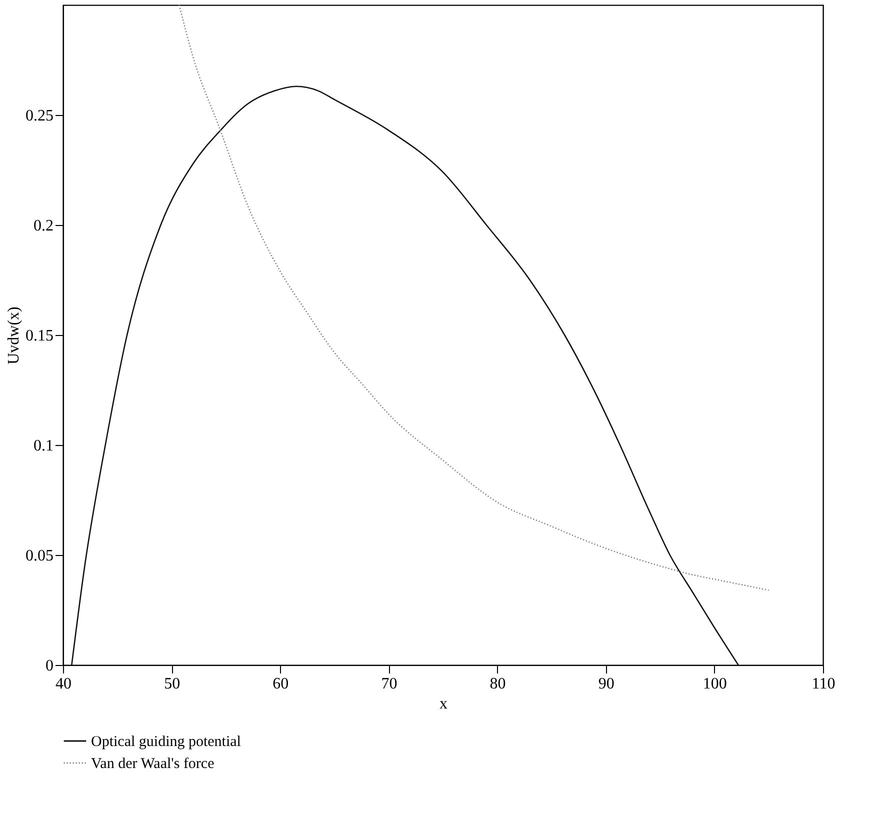 Image resolution: width=884 pixels, height=820 pixels. Describe the element at coordinates (498, 684) in the screenshot. I see `x-tick-label: 80` at that location.